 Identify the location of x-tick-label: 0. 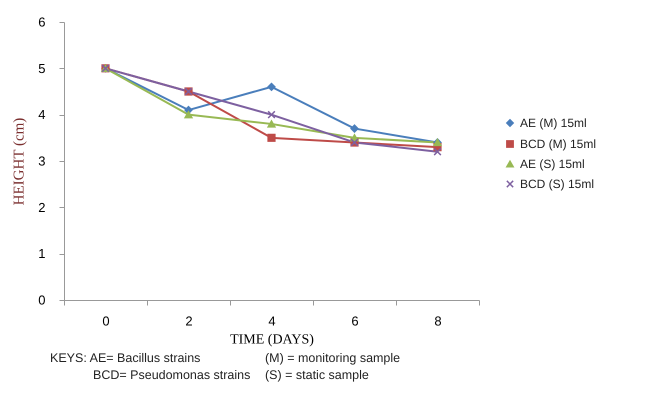
(106, 321).